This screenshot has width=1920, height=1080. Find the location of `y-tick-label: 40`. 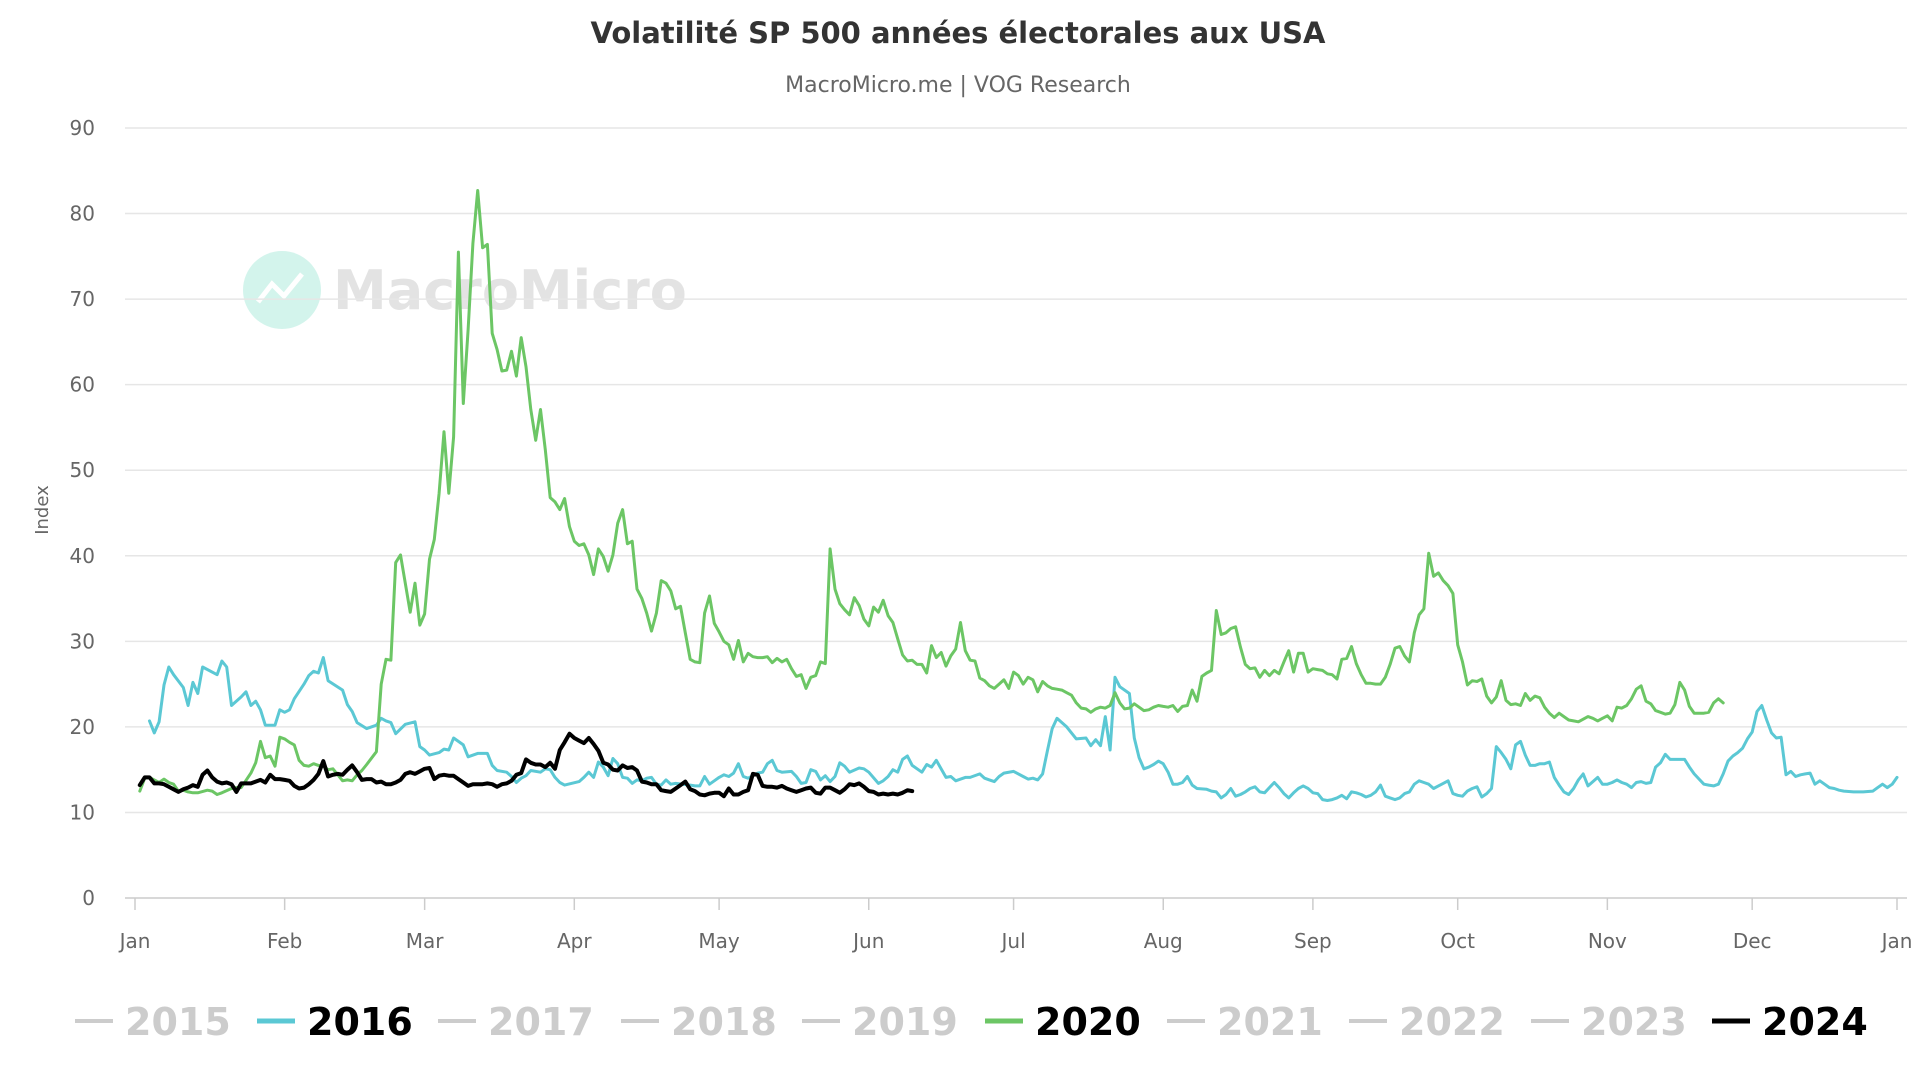

y-tick-label: 40 is located at coordinates (82, 556).